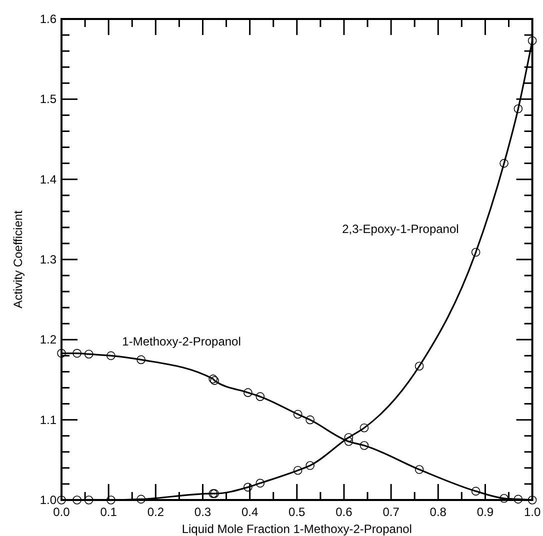  I want to click on x-tick-label: 0.1, so click(109, 512).